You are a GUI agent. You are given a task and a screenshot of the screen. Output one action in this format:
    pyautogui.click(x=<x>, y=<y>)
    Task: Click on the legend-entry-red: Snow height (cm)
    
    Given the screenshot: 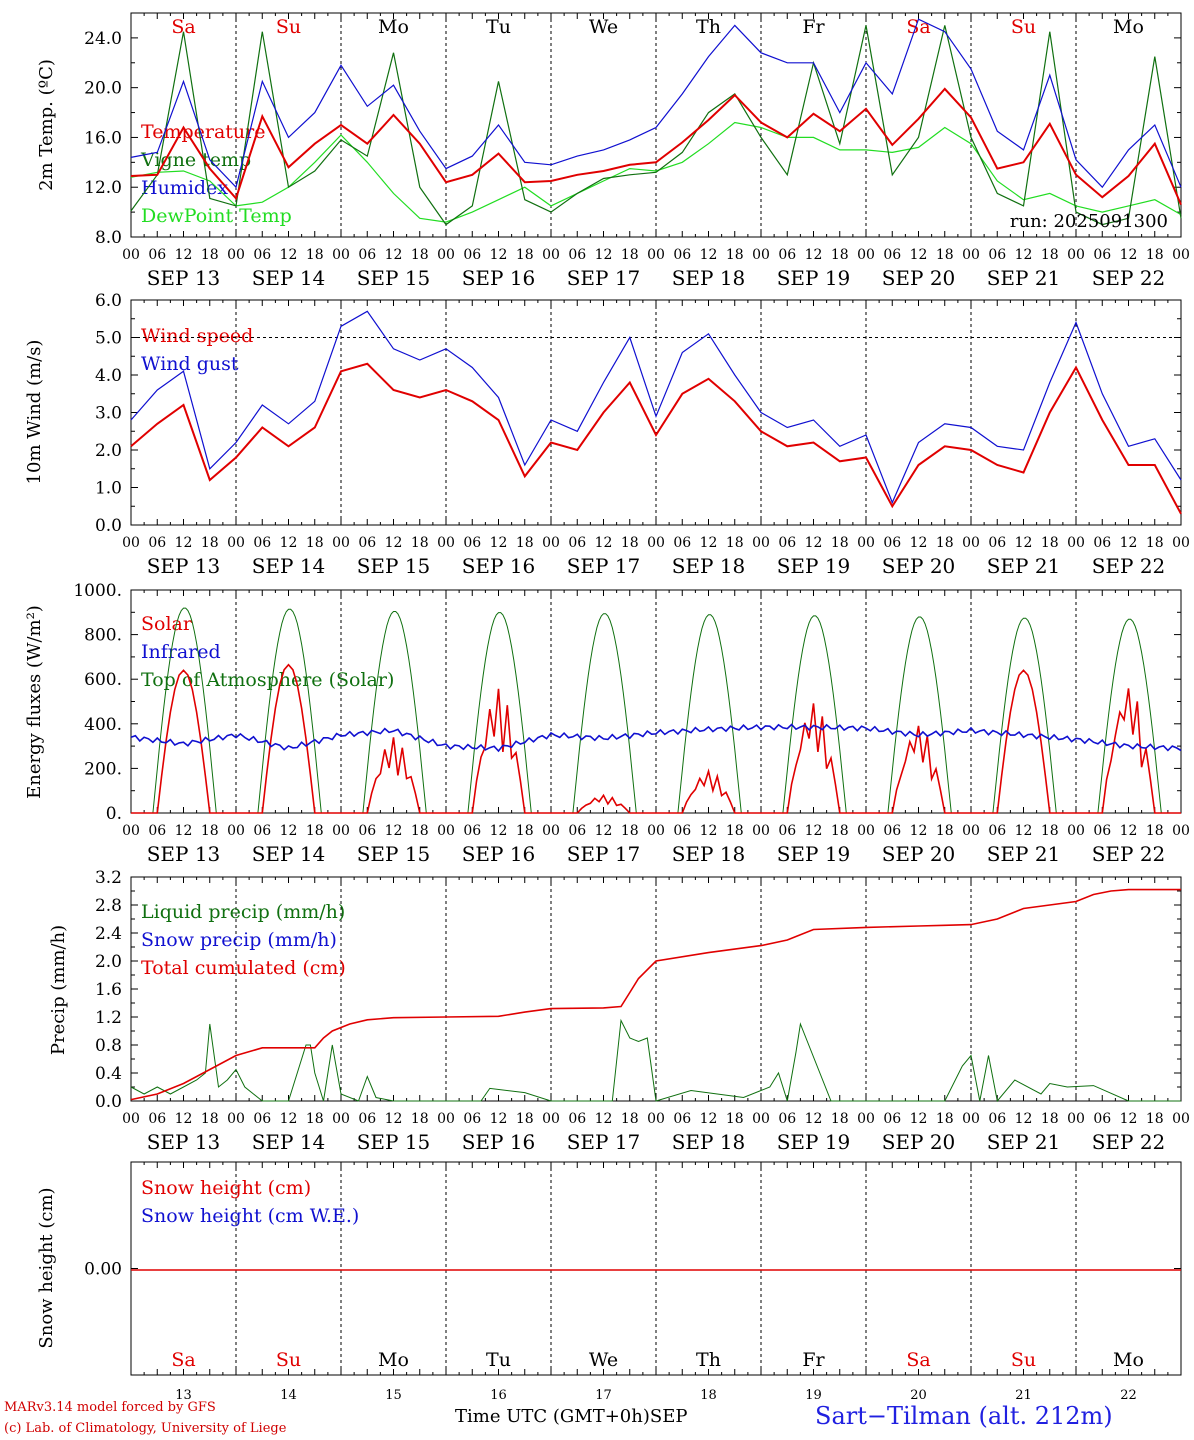 What is the action you would take?
    pyautogui.click(x=226, y=1188)
    